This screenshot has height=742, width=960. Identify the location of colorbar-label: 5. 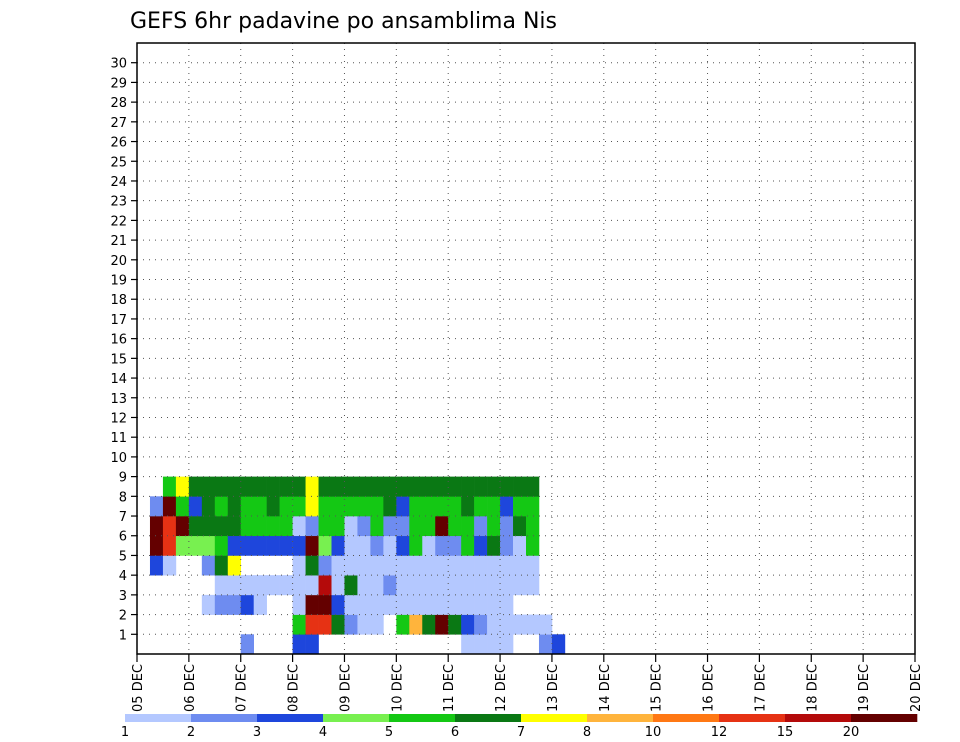
(389, 732).